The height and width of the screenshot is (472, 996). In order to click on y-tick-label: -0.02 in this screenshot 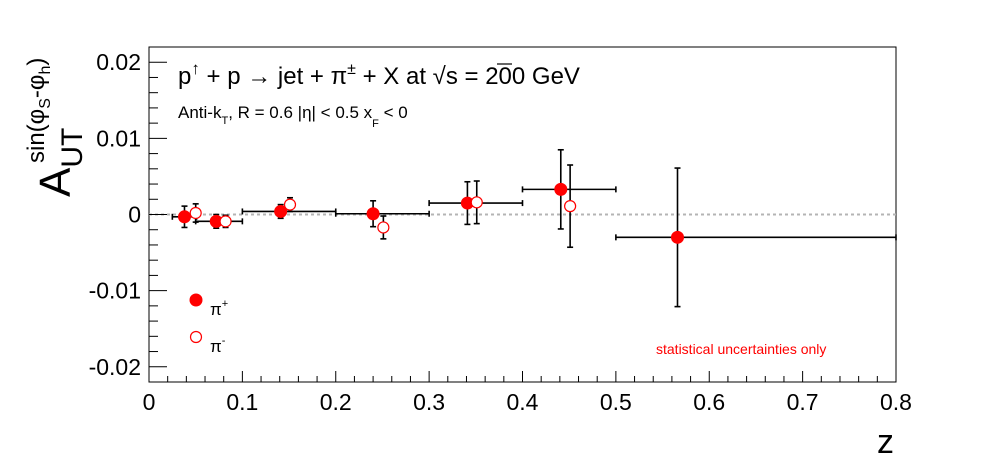, I will do `click(115, 367)`.